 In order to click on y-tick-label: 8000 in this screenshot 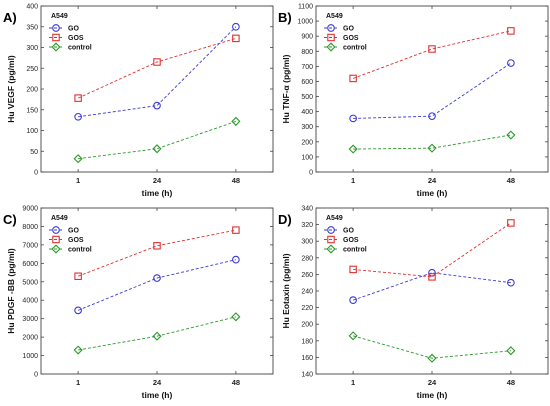, I will do `click(30, 227)`.